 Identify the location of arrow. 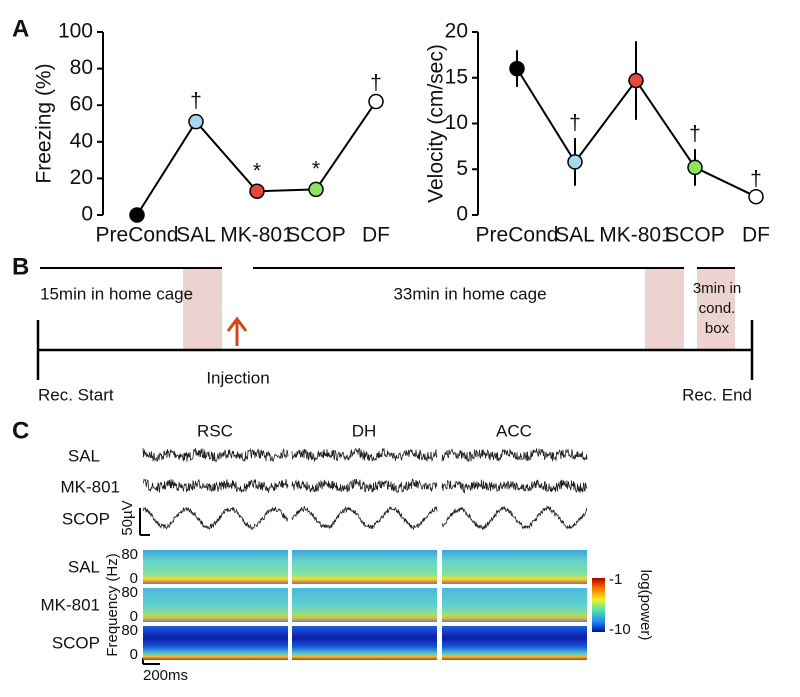
(237, 324).